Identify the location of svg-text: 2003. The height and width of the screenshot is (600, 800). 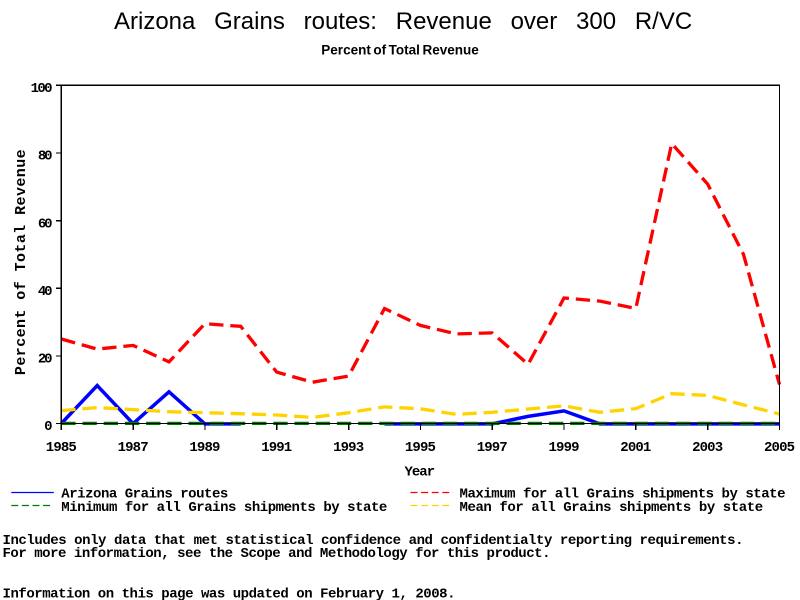
(707, 448).